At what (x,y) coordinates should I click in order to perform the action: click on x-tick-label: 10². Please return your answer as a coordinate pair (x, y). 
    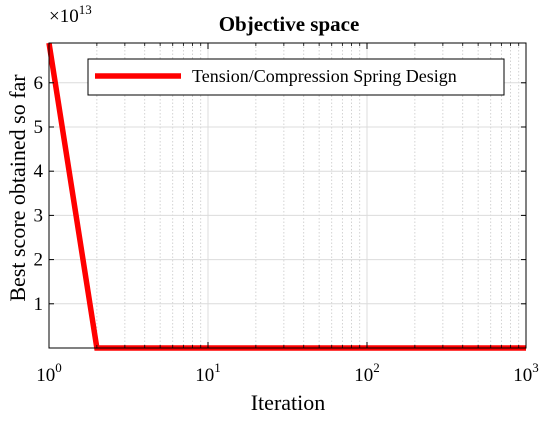
    Looking at the image, I should click on (367, 373).